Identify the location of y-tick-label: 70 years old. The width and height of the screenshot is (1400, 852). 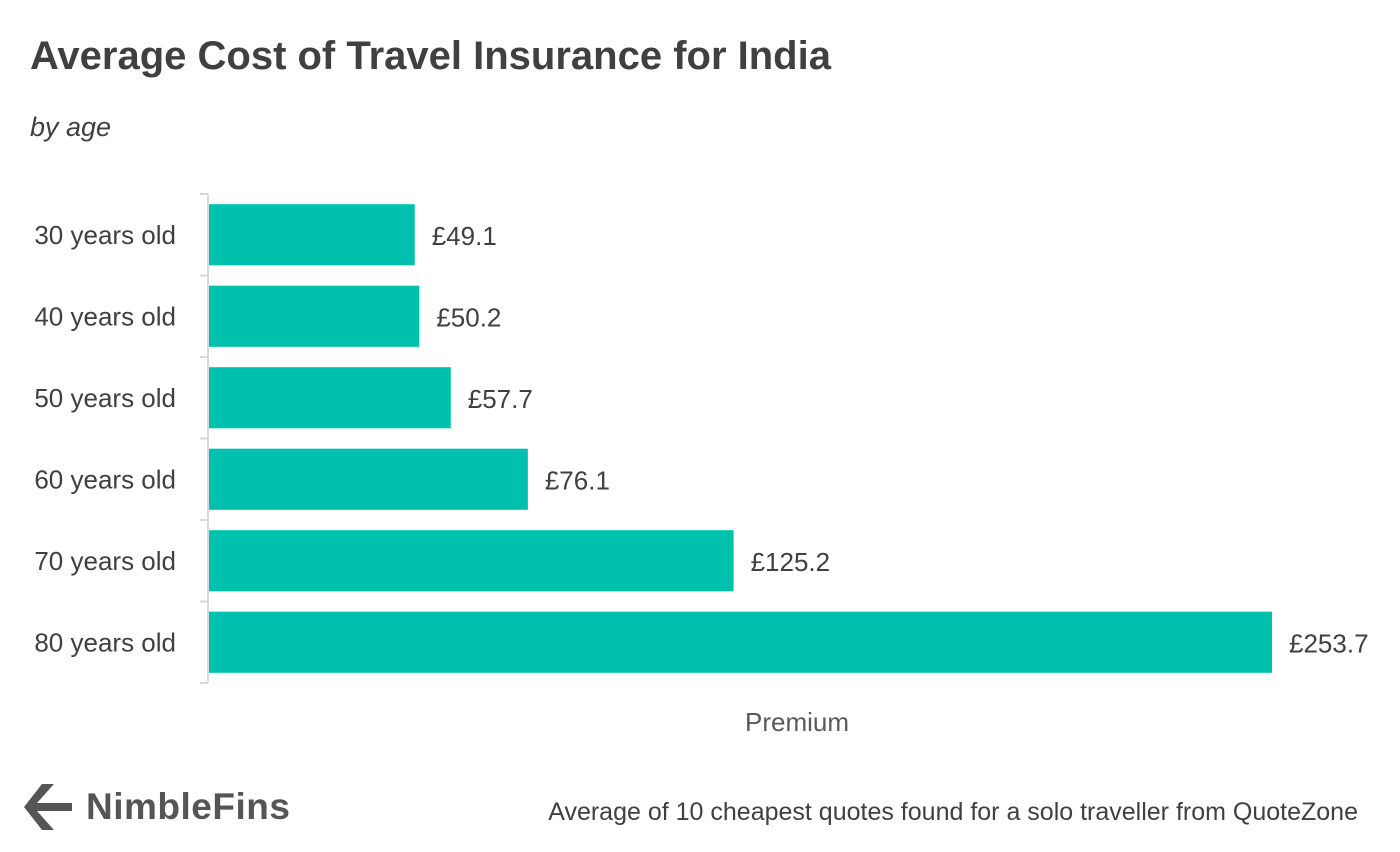
(105, 561).